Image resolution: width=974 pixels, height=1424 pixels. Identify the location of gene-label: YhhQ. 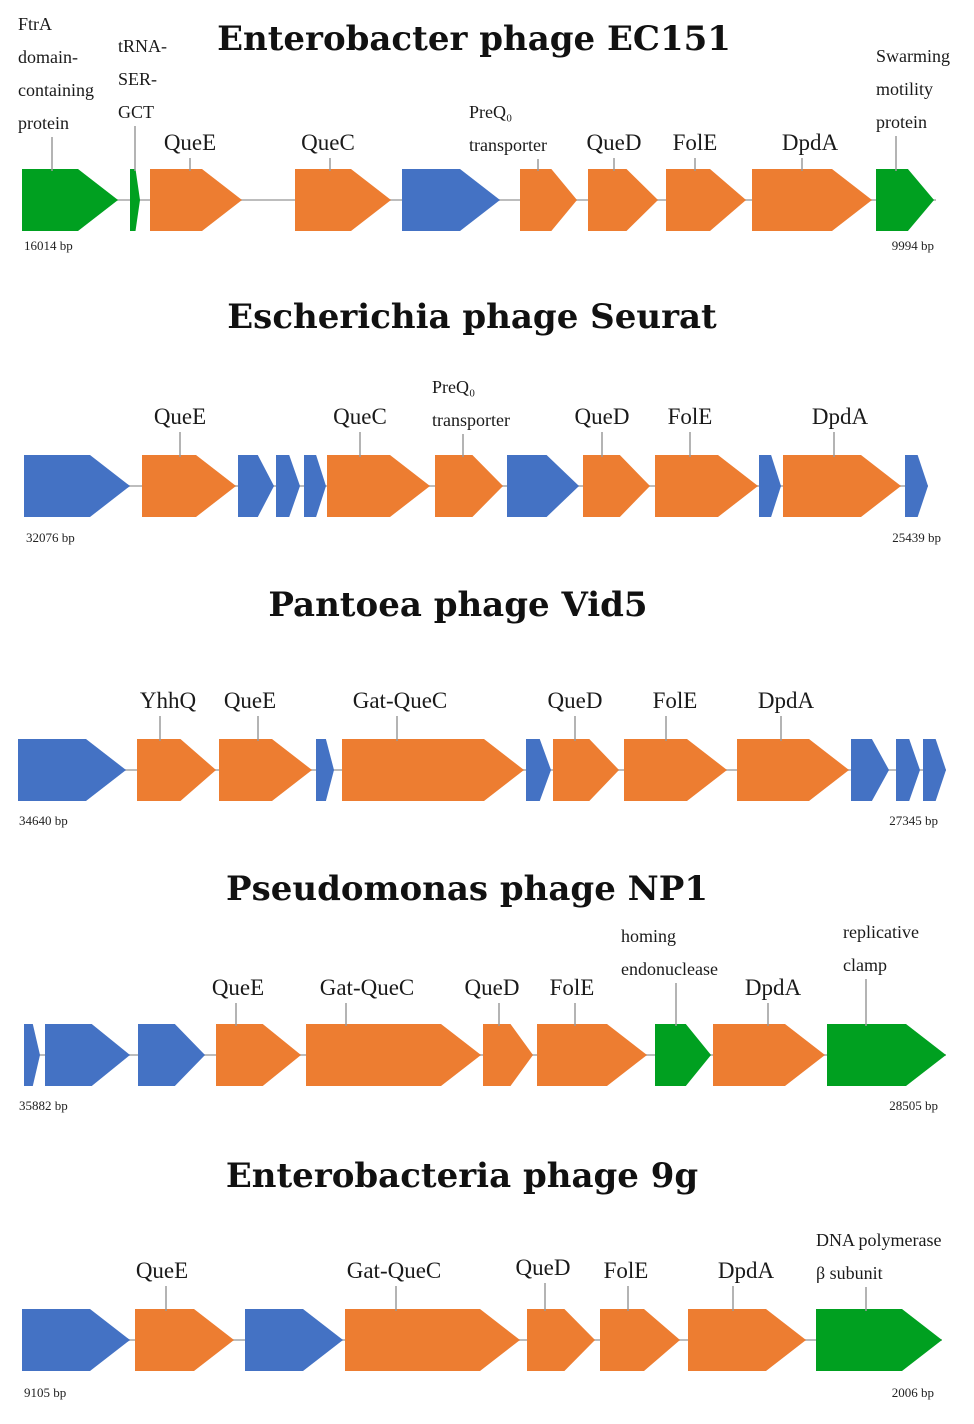
(168, 700).